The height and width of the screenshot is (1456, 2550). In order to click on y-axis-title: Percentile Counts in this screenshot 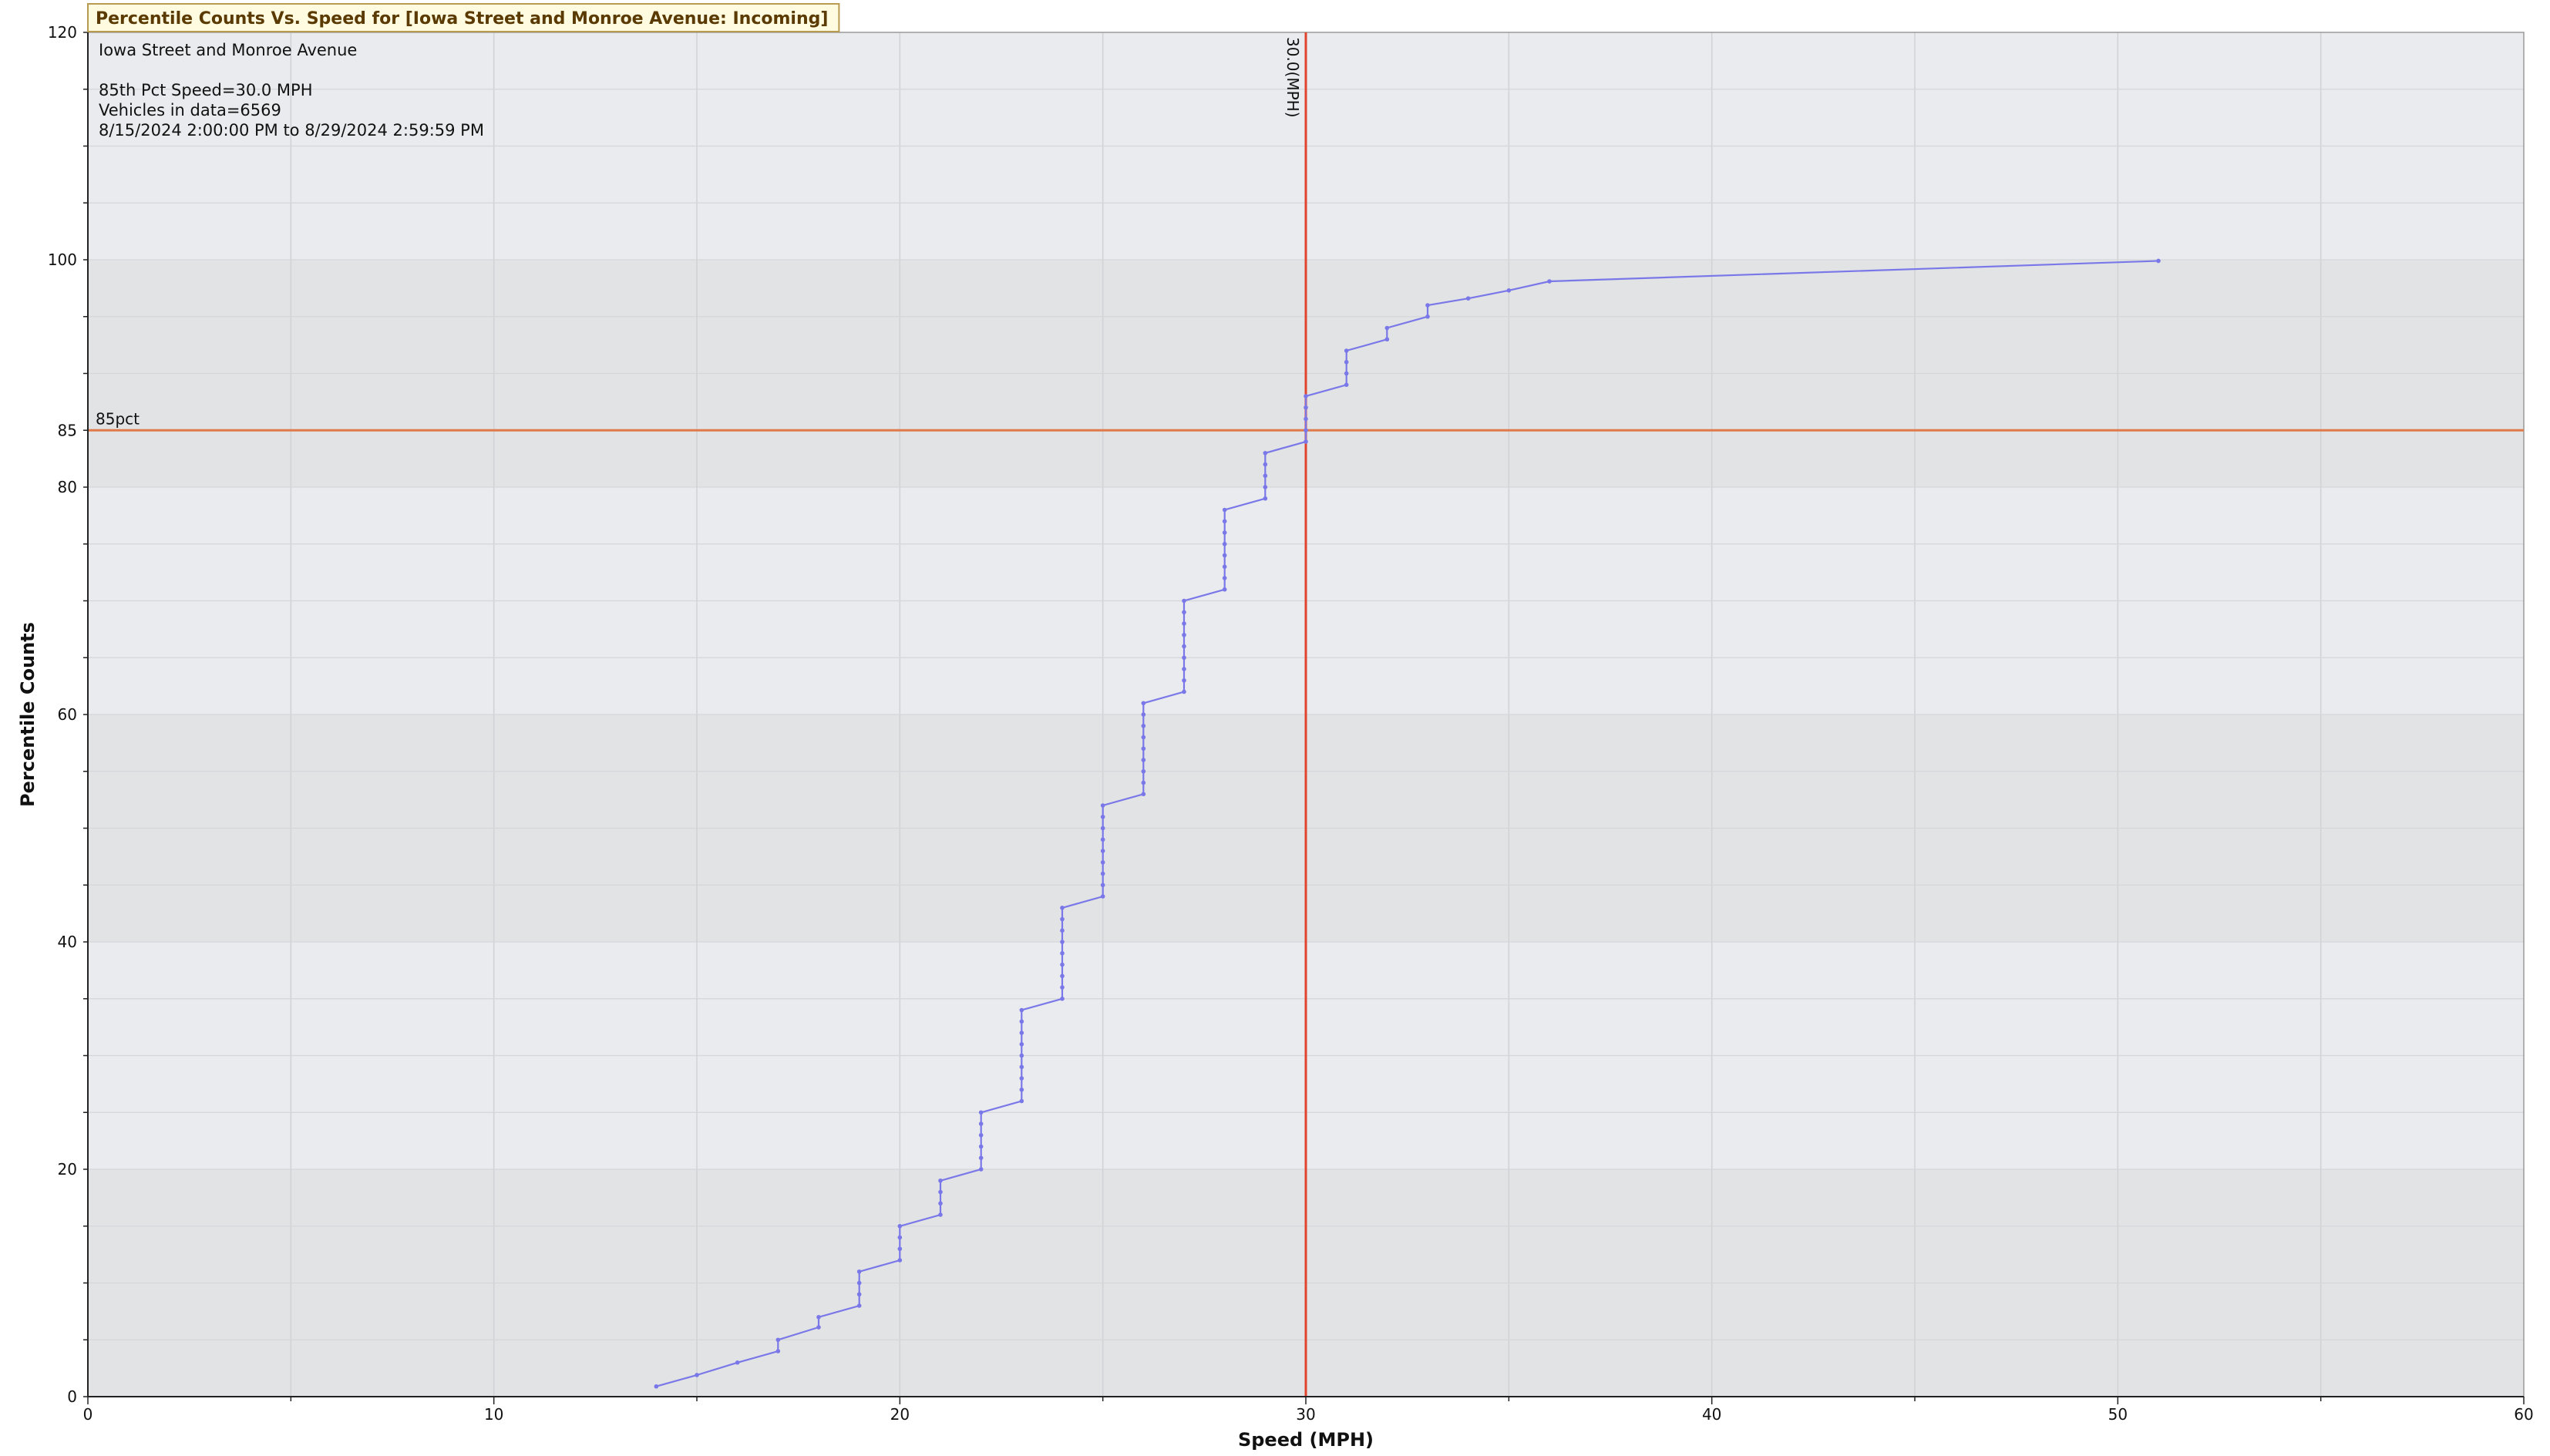, I will do `click(28, 714)`.